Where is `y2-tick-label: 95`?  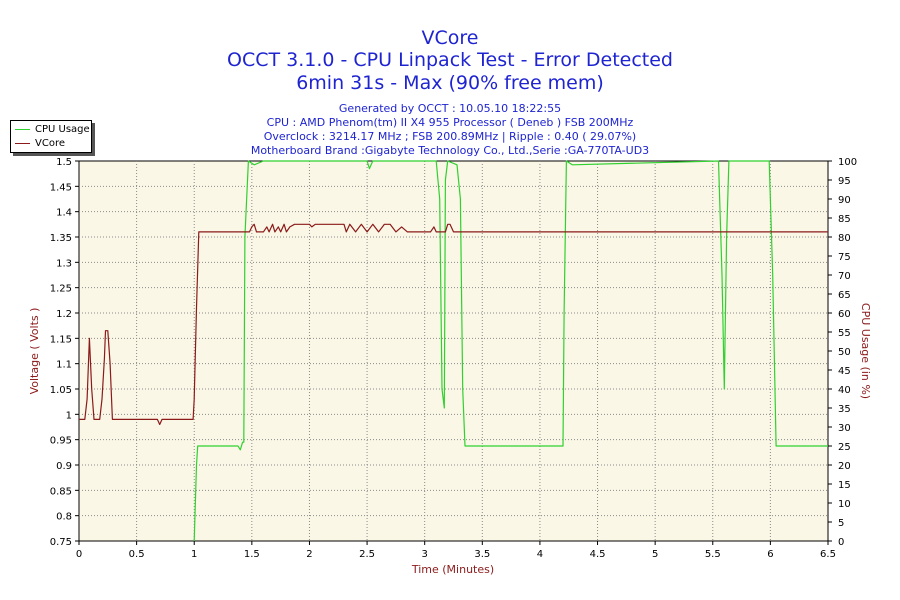 y2-tick-label: 95 is located at coordinates (844, 181).